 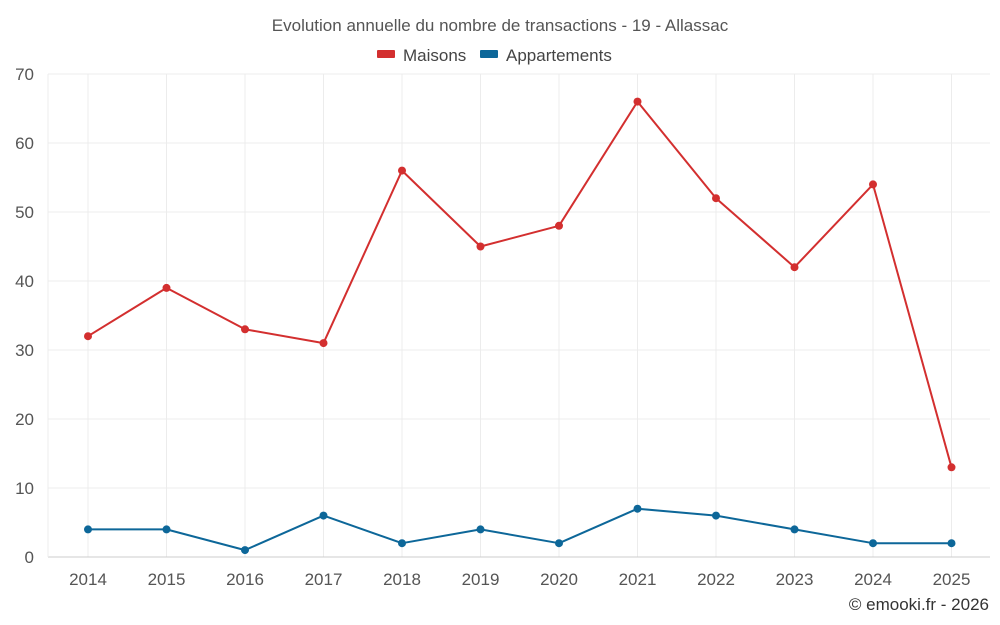 What do you see at coordinates (716, 579) in the screenshot?
I see `x-tick-label: 2022` at bounding box center [716, 579].